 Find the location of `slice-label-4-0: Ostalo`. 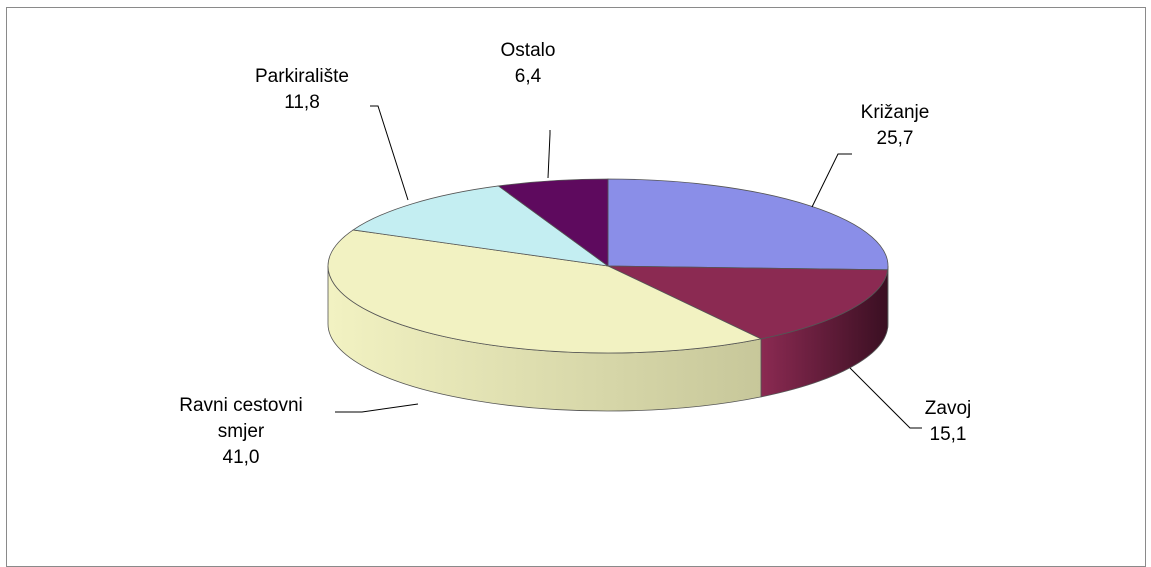

slice-label-4-0: Ostalo is located at coordinates (528, 50).